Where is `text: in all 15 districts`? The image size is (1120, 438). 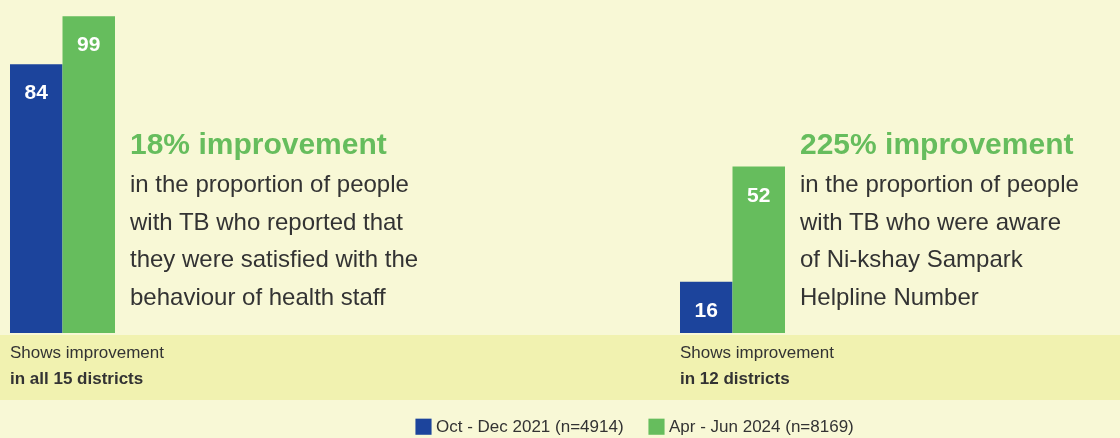
text: in all 15 districts is located at coordinates (77, 378).